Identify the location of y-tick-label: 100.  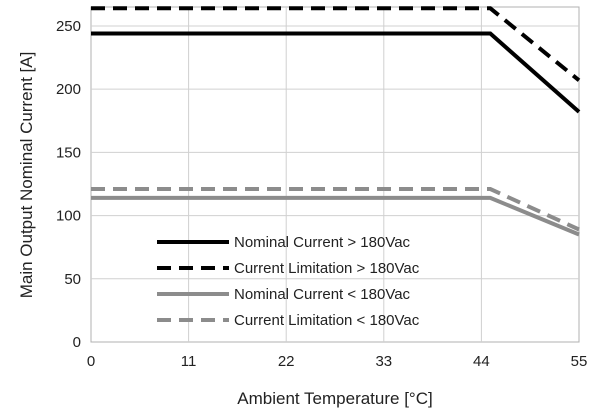
(68, 216).